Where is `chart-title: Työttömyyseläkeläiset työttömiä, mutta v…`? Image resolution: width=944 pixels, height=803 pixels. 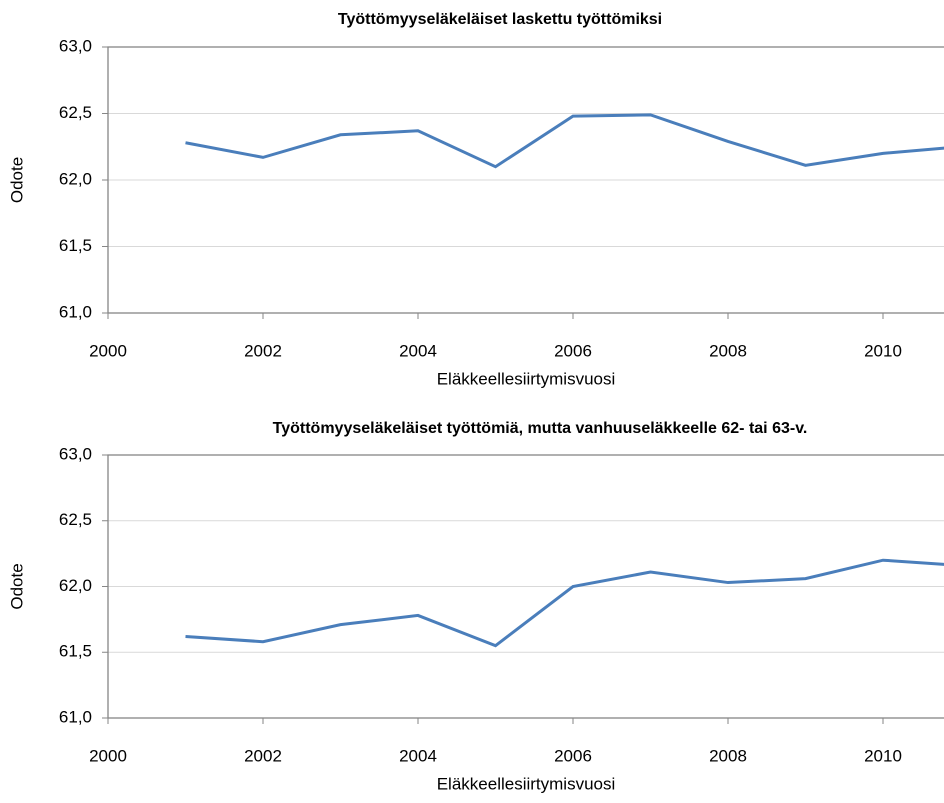
chart-title: Työttömyyseläkeläiset työttömiä, mutta v… is located at coordinates (540, 428).